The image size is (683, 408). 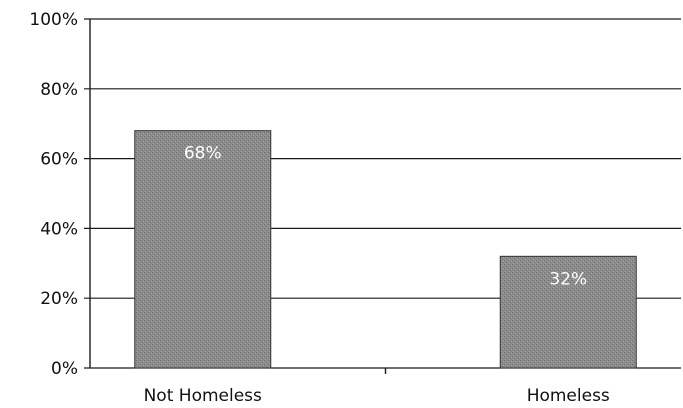 I want to click on y-tick-labels: 0% 20% 40% 60% 80% 100%, so click(x=53, y=194).